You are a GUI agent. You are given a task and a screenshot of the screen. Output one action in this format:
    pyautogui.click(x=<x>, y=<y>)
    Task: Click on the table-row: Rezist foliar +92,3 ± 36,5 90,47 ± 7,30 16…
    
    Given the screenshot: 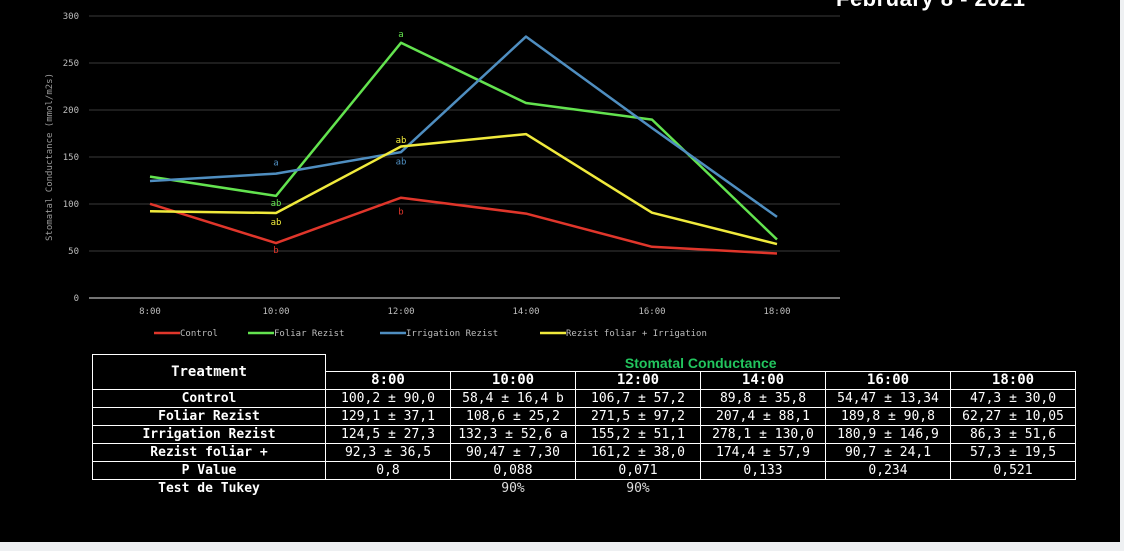 What is the action you would take?
    pyautogui.click(x=584, y=452)
    